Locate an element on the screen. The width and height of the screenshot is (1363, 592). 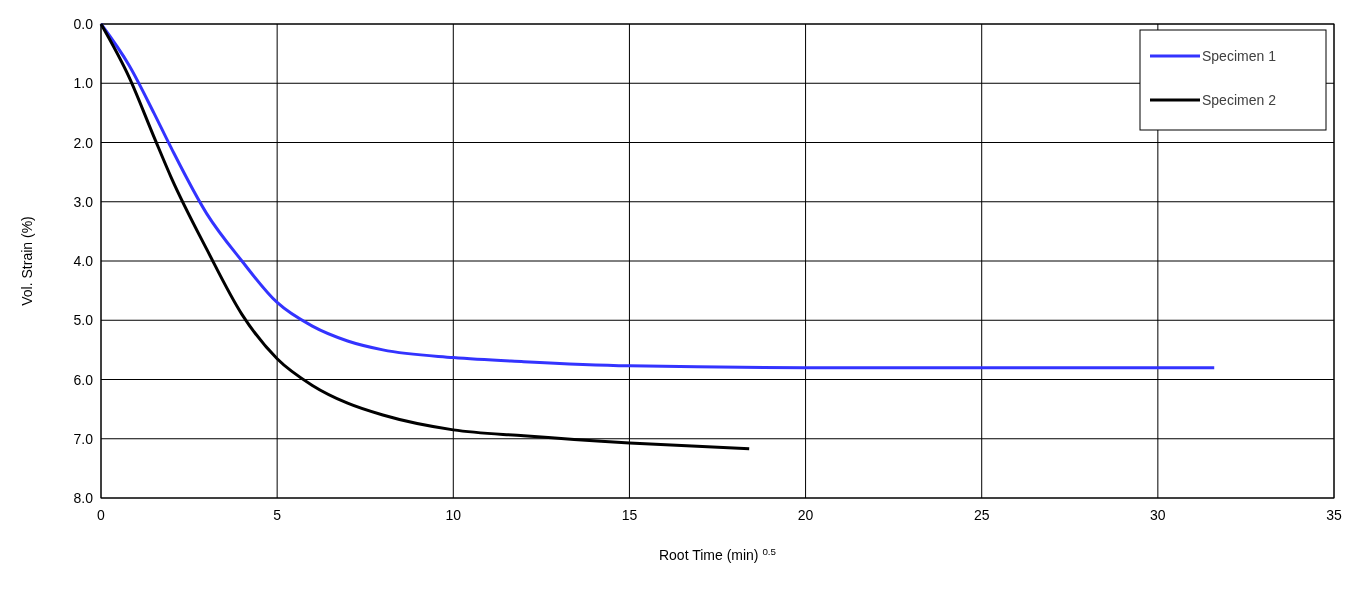
x-tick-label: 5 is located at coordinates (277, 515).